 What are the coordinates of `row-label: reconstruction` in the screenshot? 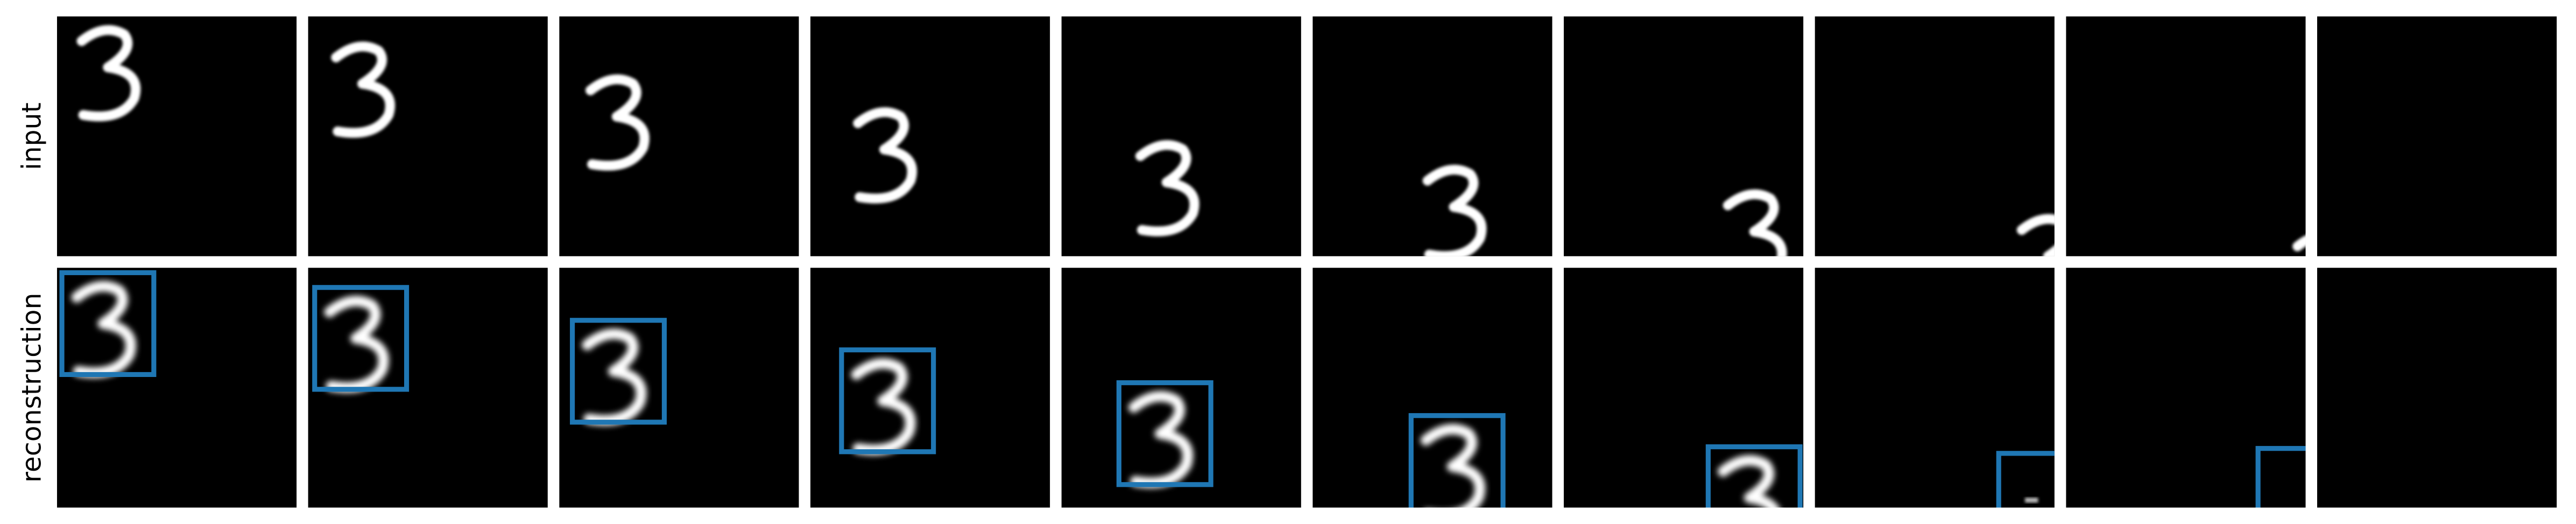 It's located at (31, 388).